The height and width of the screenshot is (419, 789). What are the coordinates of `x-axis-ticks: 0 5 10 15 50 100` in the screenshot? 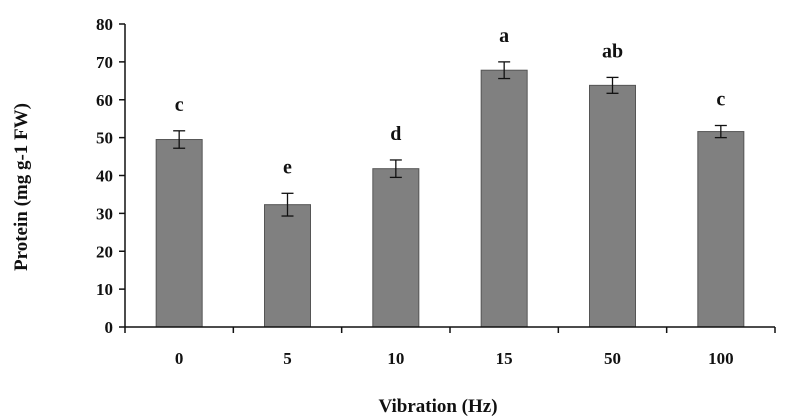 It's located at (450, 347).